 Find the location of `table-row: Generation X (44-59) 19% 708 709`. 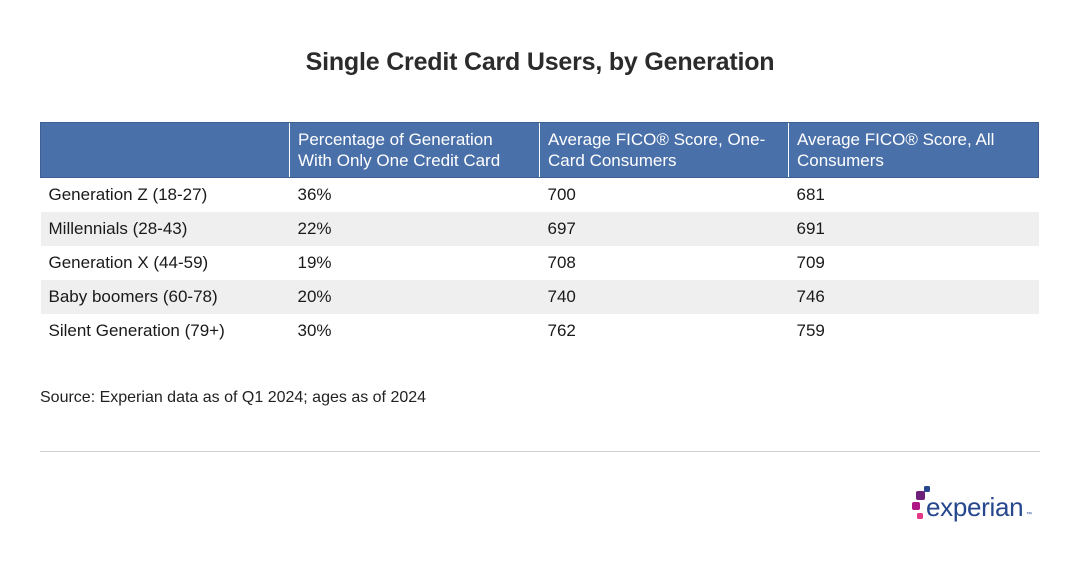

table-row: Generation X (44-59) 19% 708 709 is located at coordinates (540, 263).